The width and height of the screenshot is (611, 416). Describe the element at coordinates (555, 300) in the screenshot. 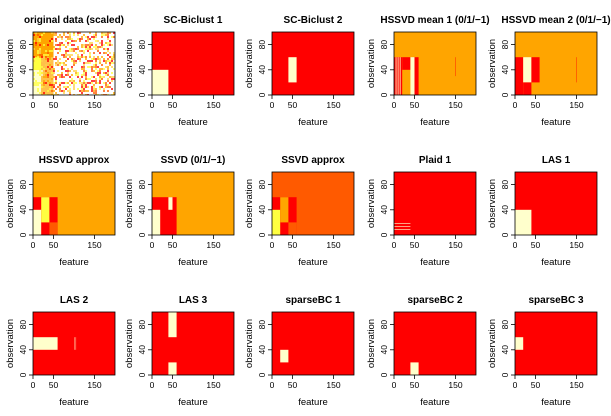

I see `panel-title: sparseBC 3` at that location.